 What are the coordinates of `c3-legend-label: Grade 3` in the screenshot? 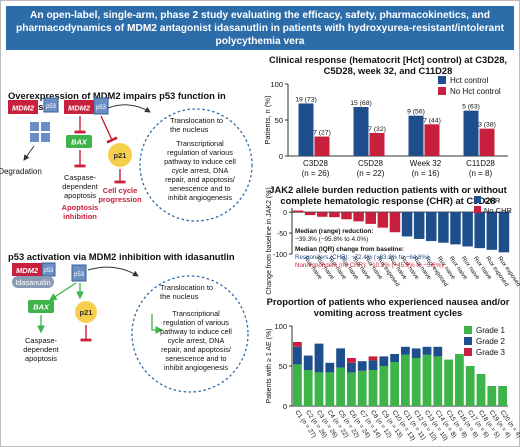 It's located at (490, 352).